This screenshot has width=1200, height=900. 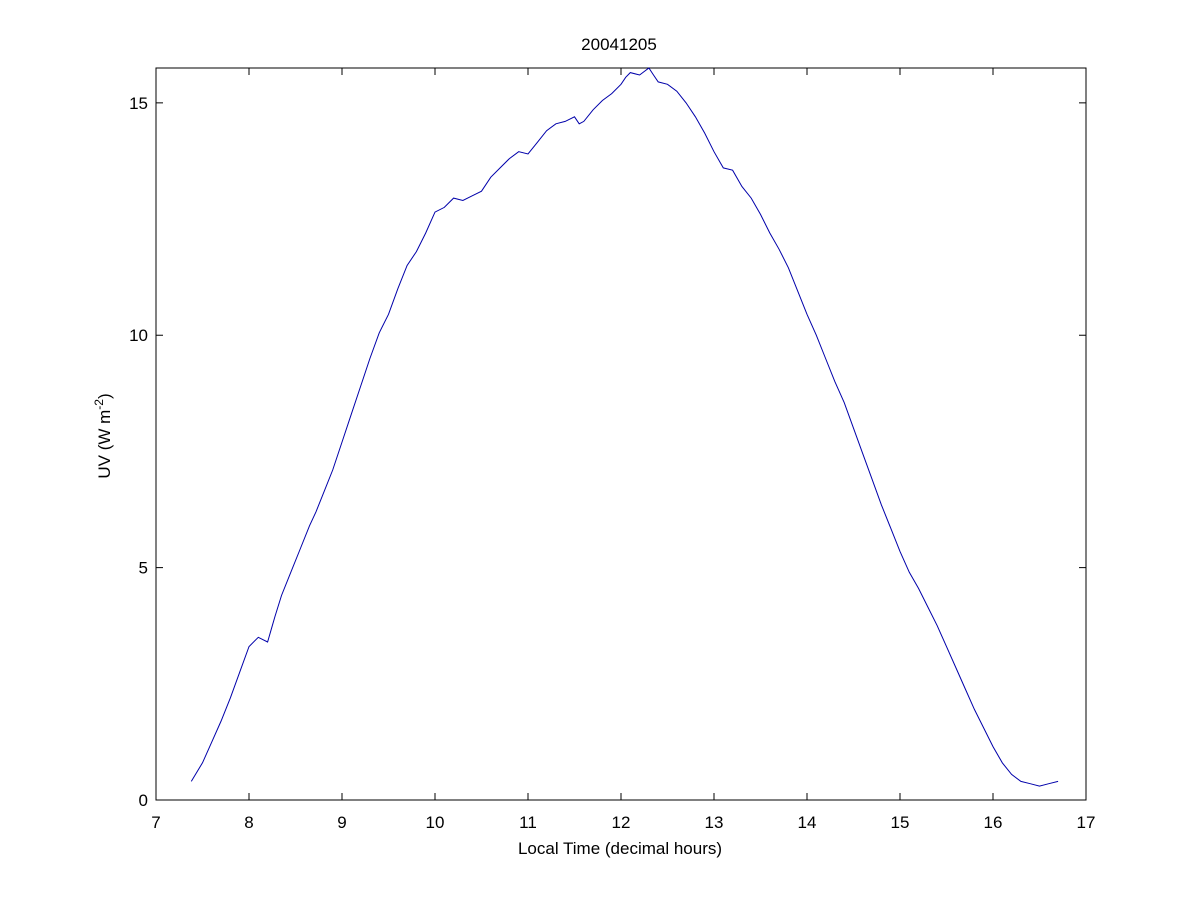 I want to click on x-tick-label: 15, so click(x=900, y=822).